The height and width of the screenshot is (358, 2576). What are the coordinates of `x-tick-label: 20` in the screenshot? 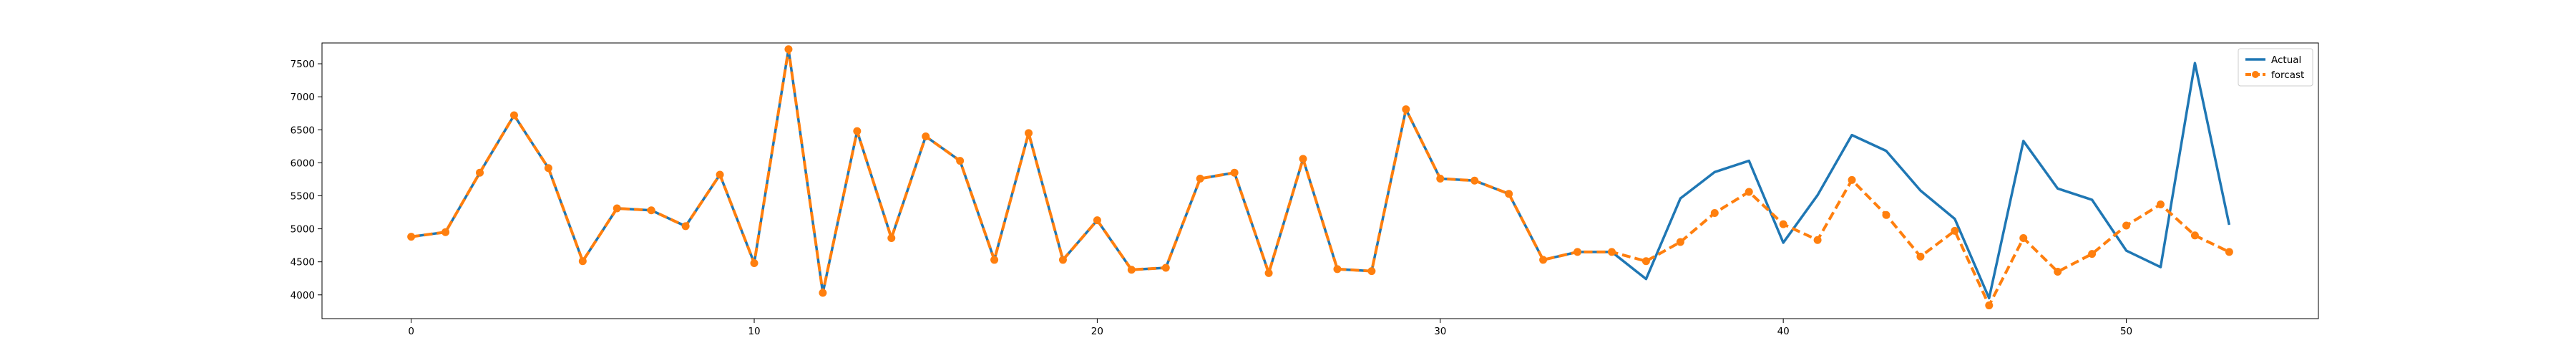 It's located at (1097, 331).